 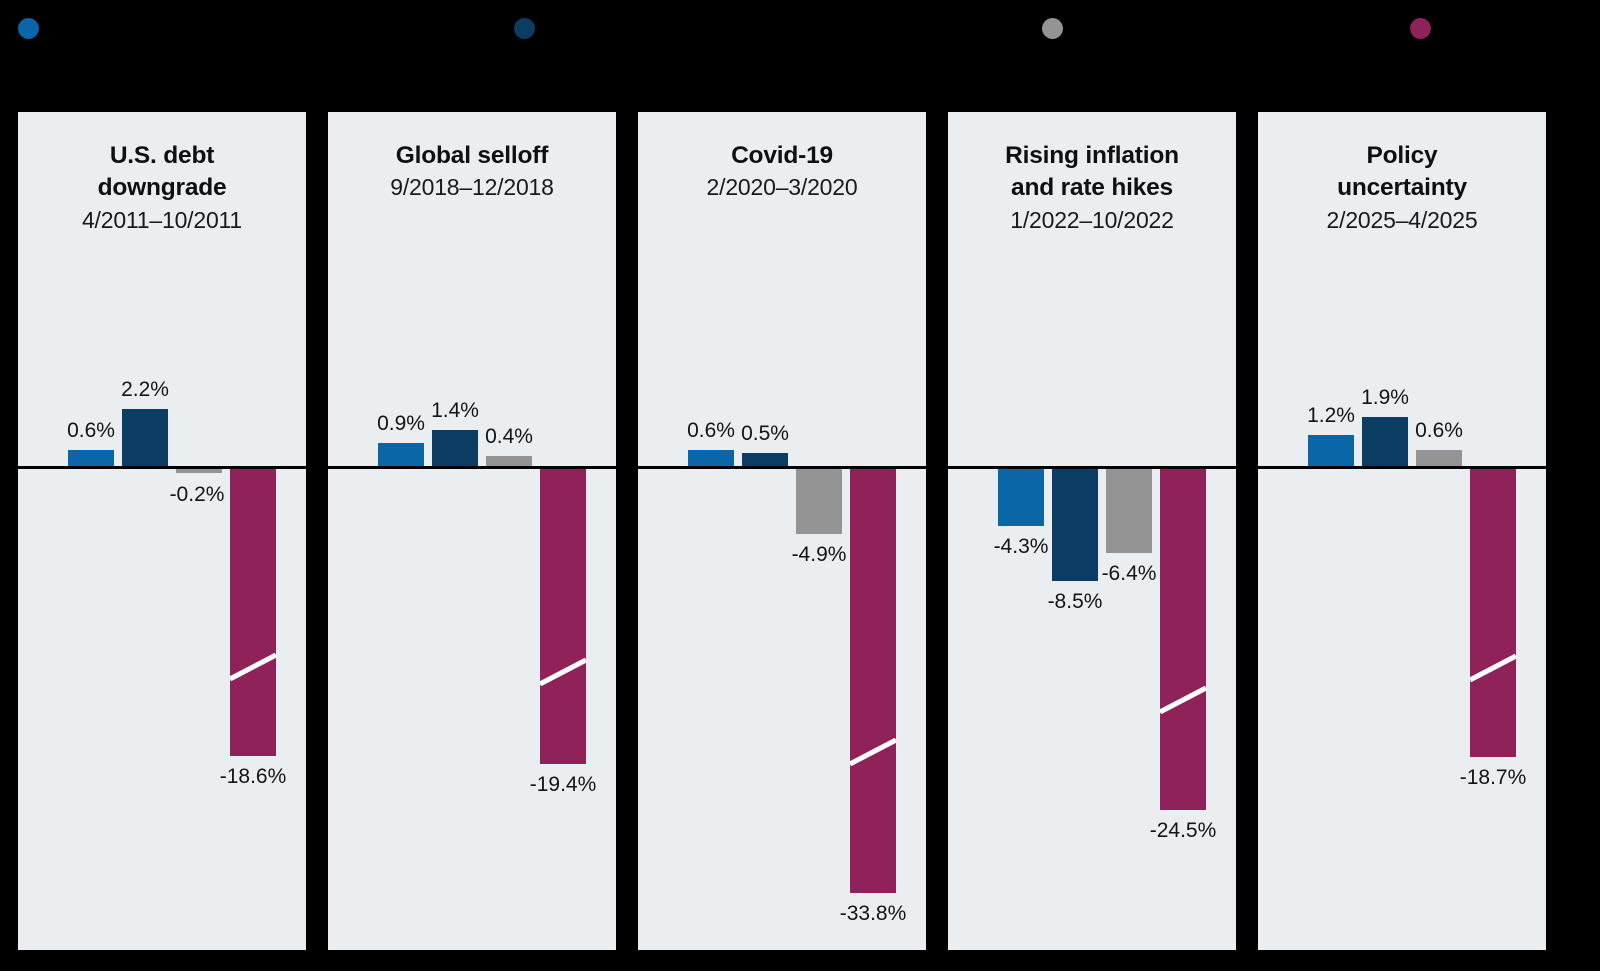 What do you see at coordinates (253, 777) in the screenshot?
I see `bar-value-label: -18.6%` at bounding box center [253, 777].